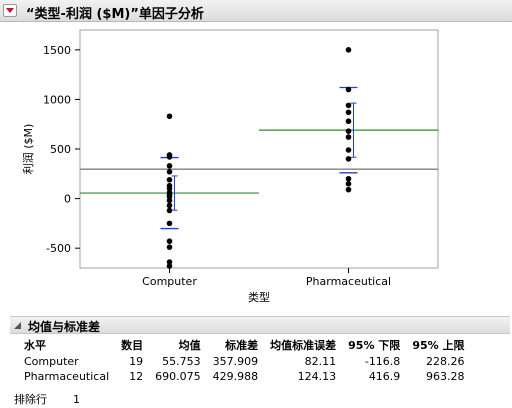 This screenshot has height=408, width=512. What do you see at coordinates (374, 345) in the screenshot?
I see `col-header-lower-95: 95% 下限` at bounding box center [374, 345].